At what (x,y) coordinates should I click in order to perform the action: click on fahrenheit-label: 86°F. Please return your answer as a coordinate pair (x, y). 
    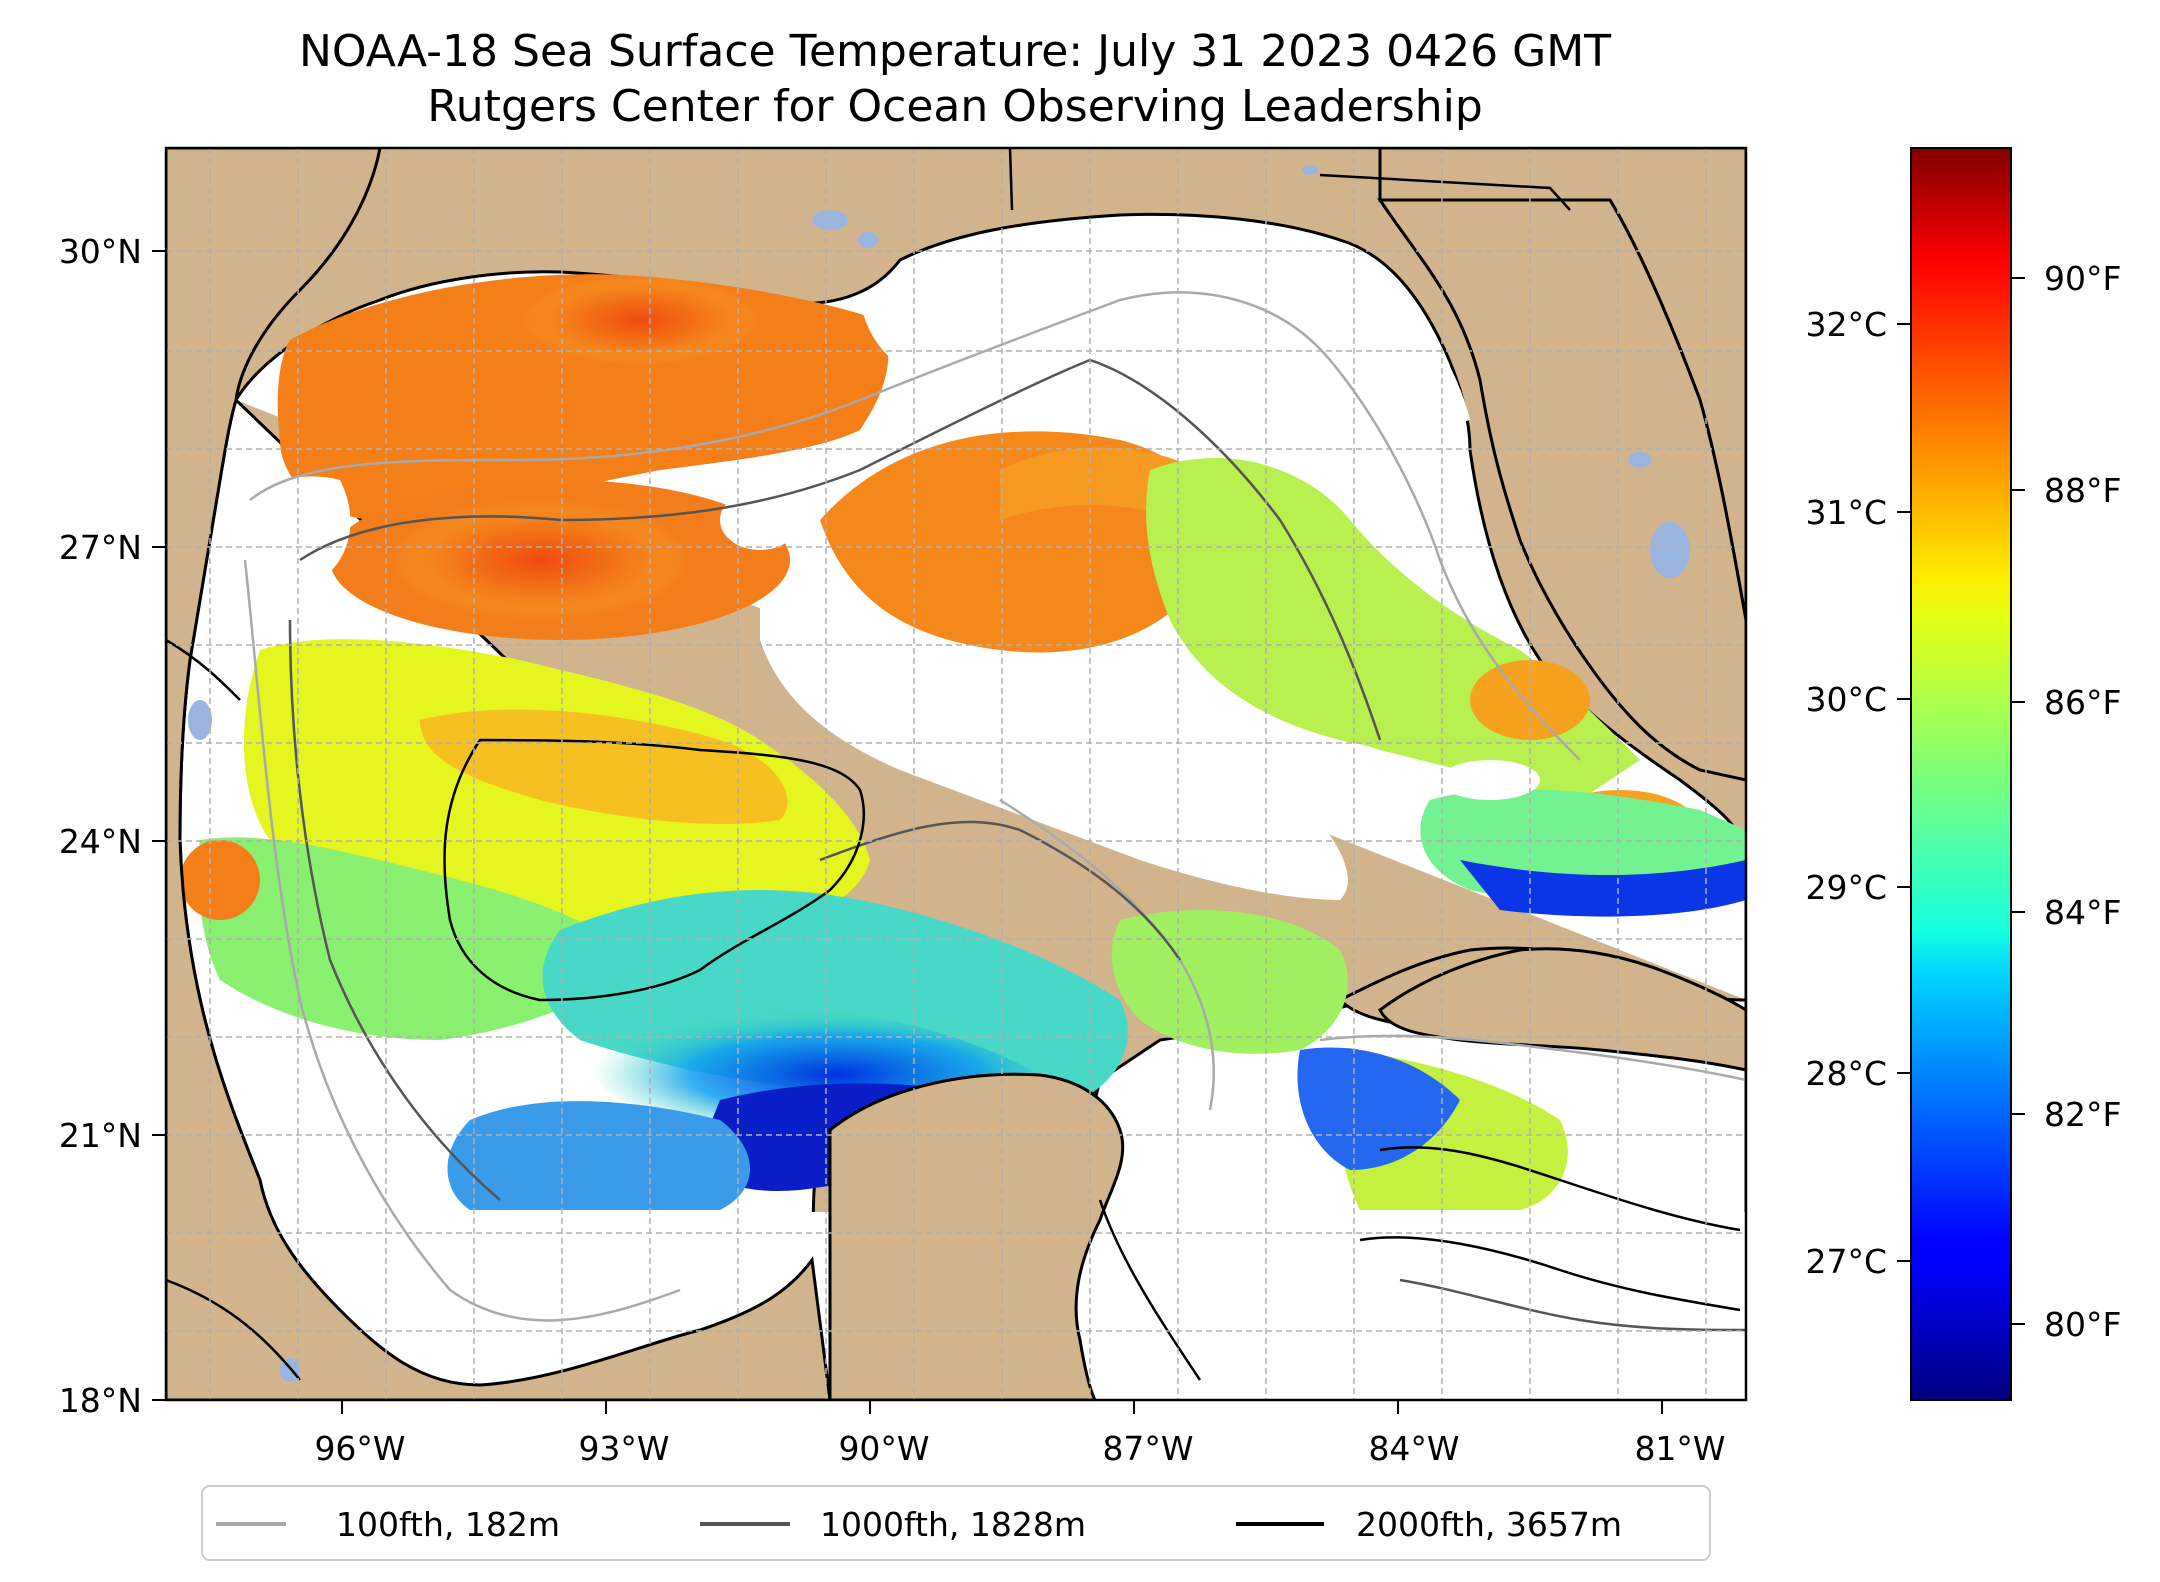
    Looking at the image, I should click on (2082, 702).